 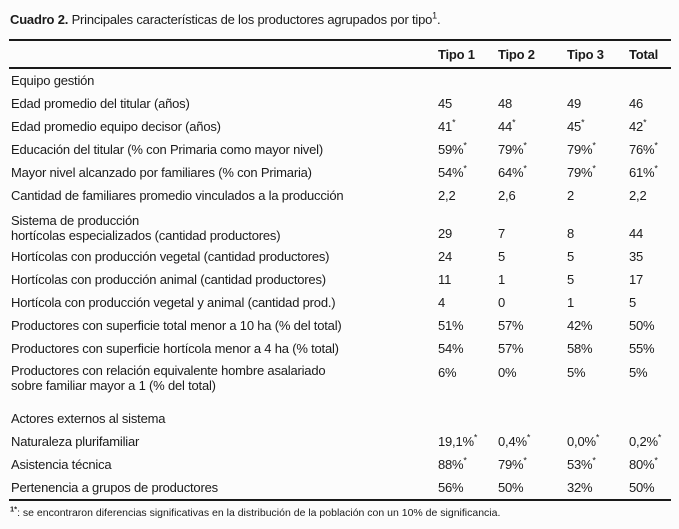 What do you see at coordinates (456, 54) in the screenshot?
I see `column-header-tipo1: Tipo 1` at bounding box center [456, 54].